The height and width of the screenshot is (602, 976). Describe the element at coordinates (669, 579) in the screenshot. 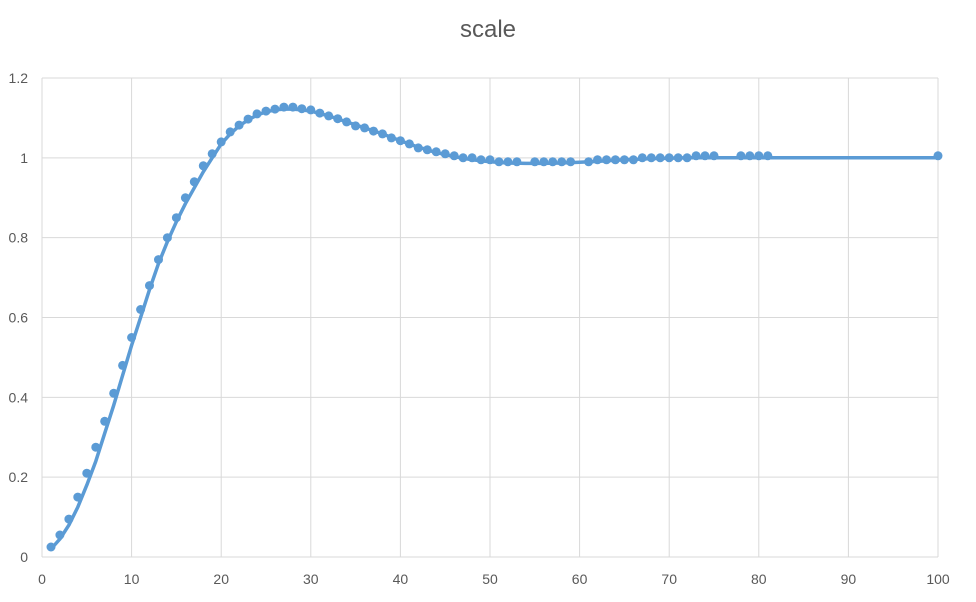

I see `x-tick-label: 70` at that location.